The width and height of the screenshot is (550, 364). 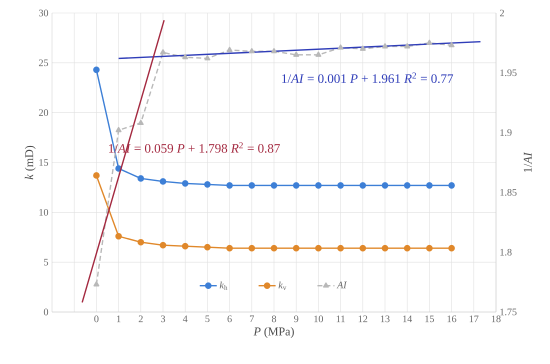 What do you see at coordinates (207, 319) in the screenshot?
I see `x-tick-label: 5` at bounding box center [207, 319].